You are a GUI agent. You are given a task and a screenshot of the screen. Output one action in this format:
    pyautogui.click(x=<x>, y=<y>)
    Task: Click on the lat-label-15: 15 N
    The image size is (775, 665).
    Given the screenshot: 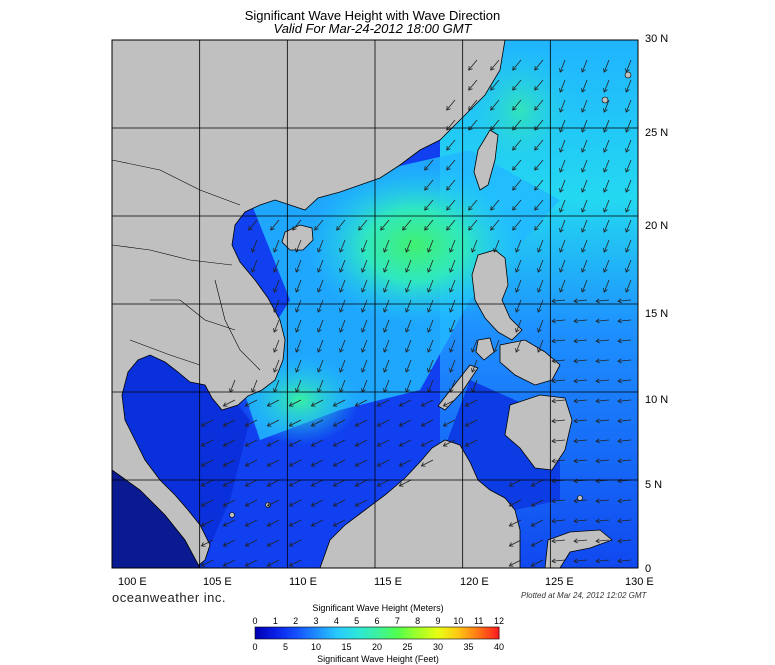 What is the action you would take?
    pyautogui.click(x=657, y=314)
    